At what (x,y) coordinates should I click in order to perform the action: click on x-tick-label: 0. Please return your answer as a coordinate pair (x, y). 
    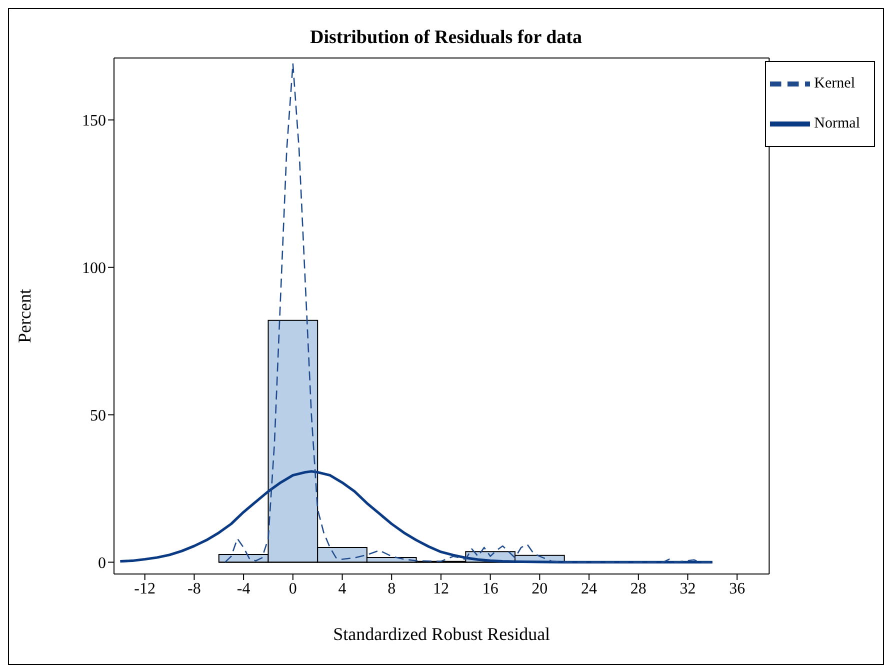
    Looking at the image, I should click on (292, 589).